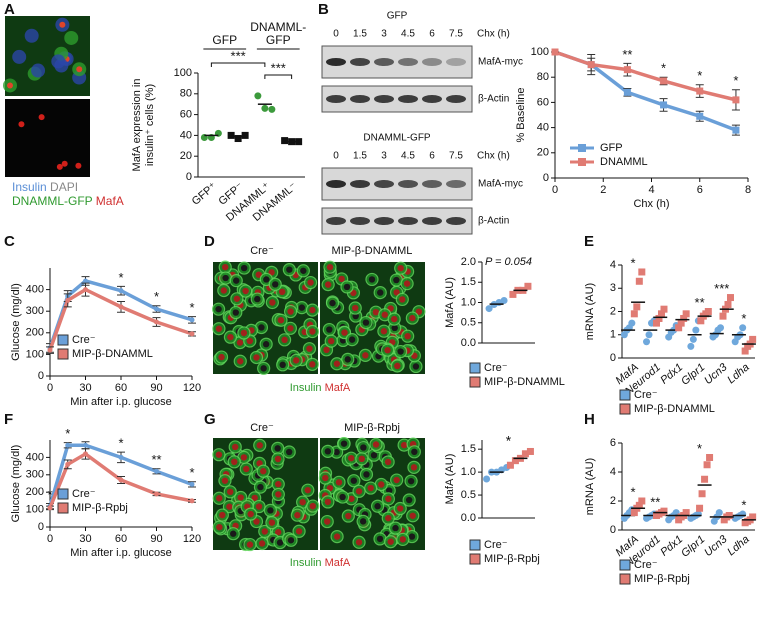  I want to click on micrograph-cell, so click(38, 70).